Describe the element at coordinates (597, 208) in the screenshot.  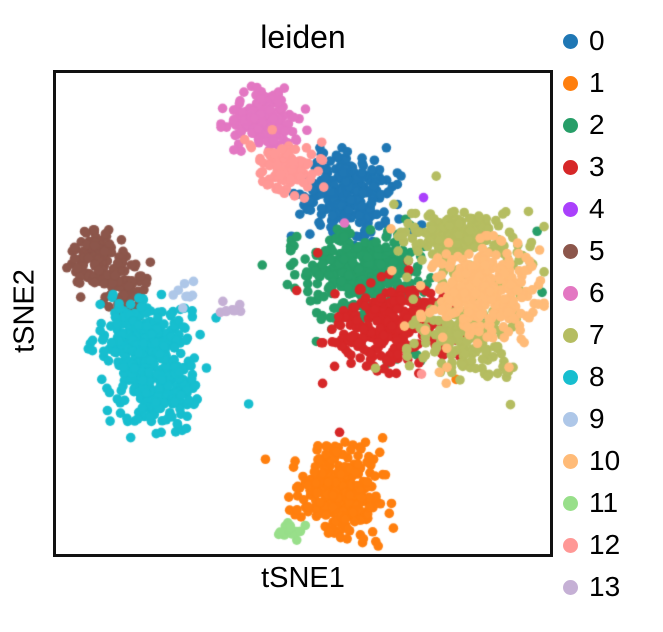
I see `legend-label: 4` at that location.